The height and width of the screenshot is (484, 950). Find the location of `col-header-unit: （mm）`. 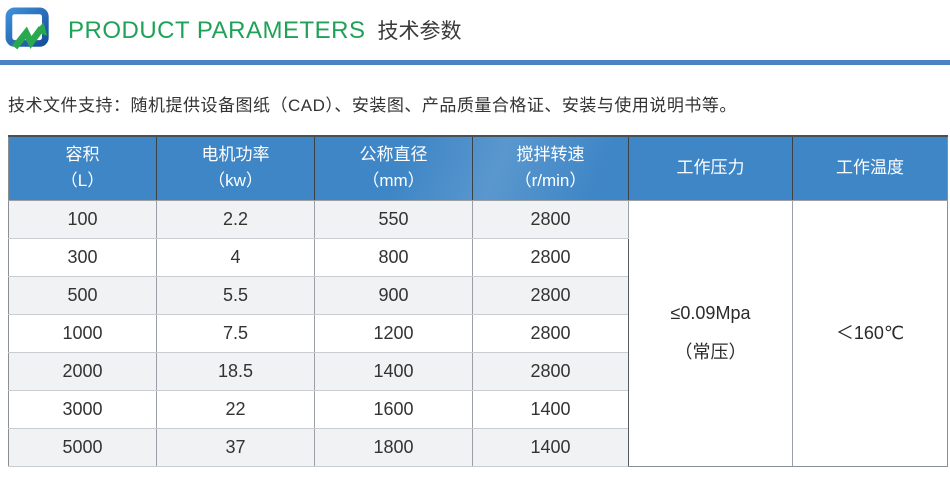

col-header-unit: （mm） is located at coordinates (393, 181).